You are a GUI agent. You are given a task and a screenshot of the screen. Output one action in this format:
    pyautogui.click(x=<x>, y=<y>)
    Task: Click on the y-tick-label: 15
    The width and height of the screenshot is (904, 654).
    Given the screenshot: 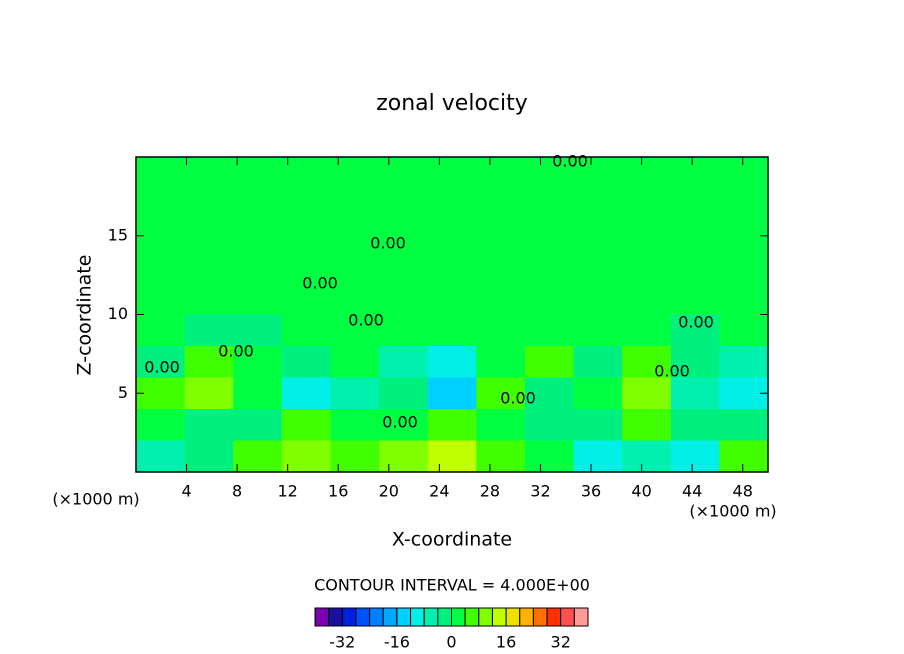 What is the action you would take?
    pyautogui.click(x=118, y=234)
    